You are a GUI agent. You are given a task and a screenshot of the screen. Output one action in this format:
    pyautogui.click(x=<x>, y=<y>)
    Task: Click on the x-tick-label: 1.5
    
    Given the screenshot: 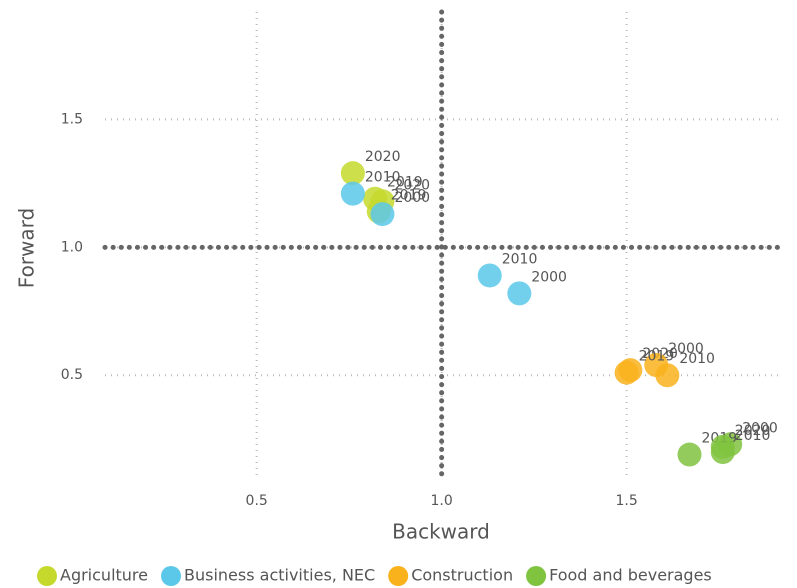 What is the action you would take?
    pyautogui.click(x=626, y=501)
    